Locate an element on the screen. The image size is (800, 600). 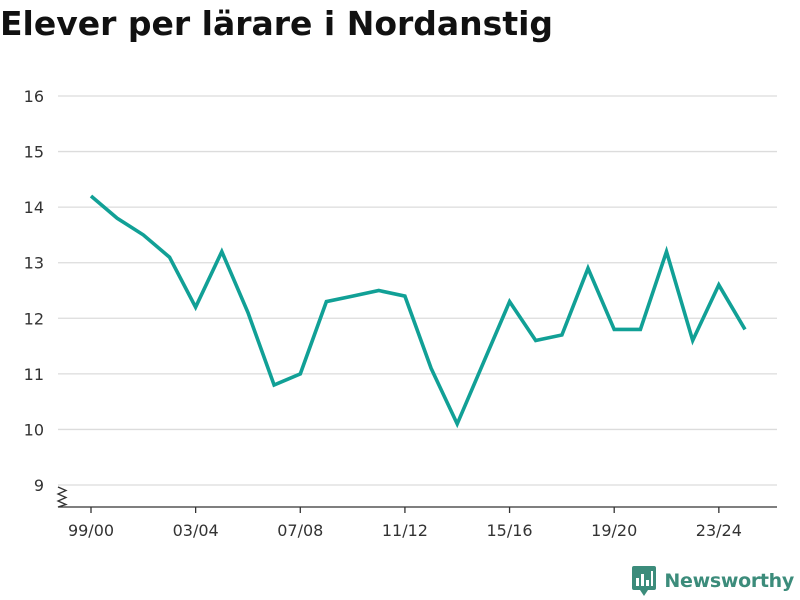
x-tick-label: 23/24 is located at coordinates (719, 530).